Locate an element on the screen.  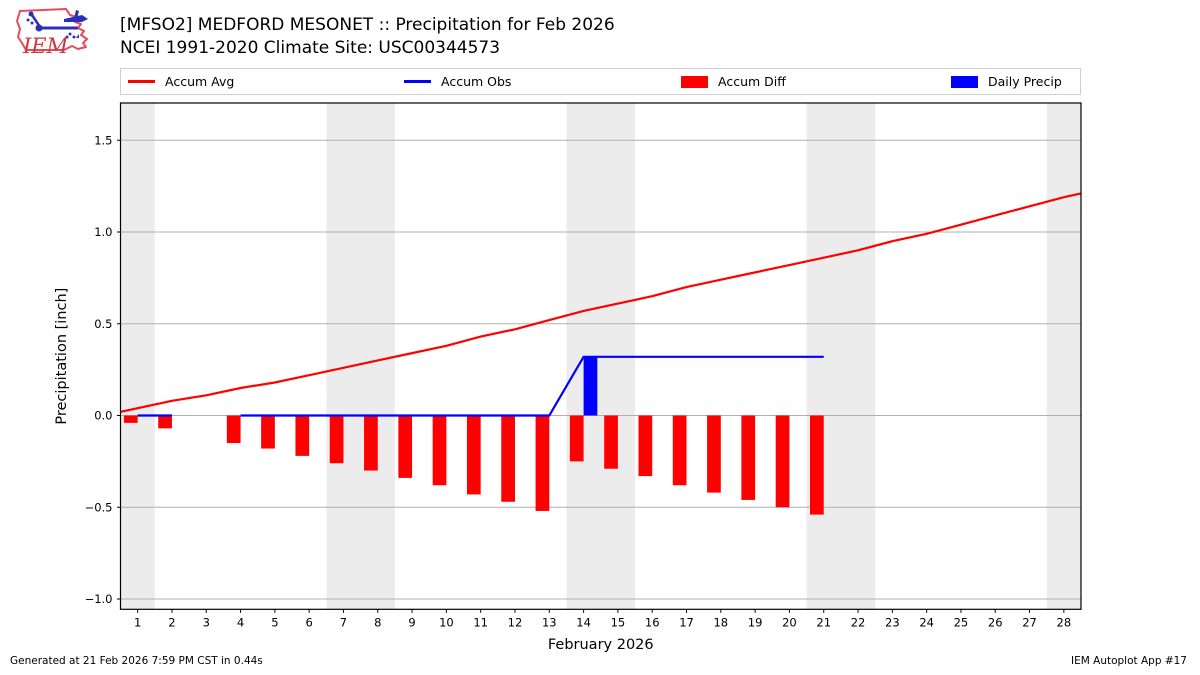
chart-subtitle: NCEI 1991-2020 Climate Site: USC00344573 is located at coordinates (310, 48).